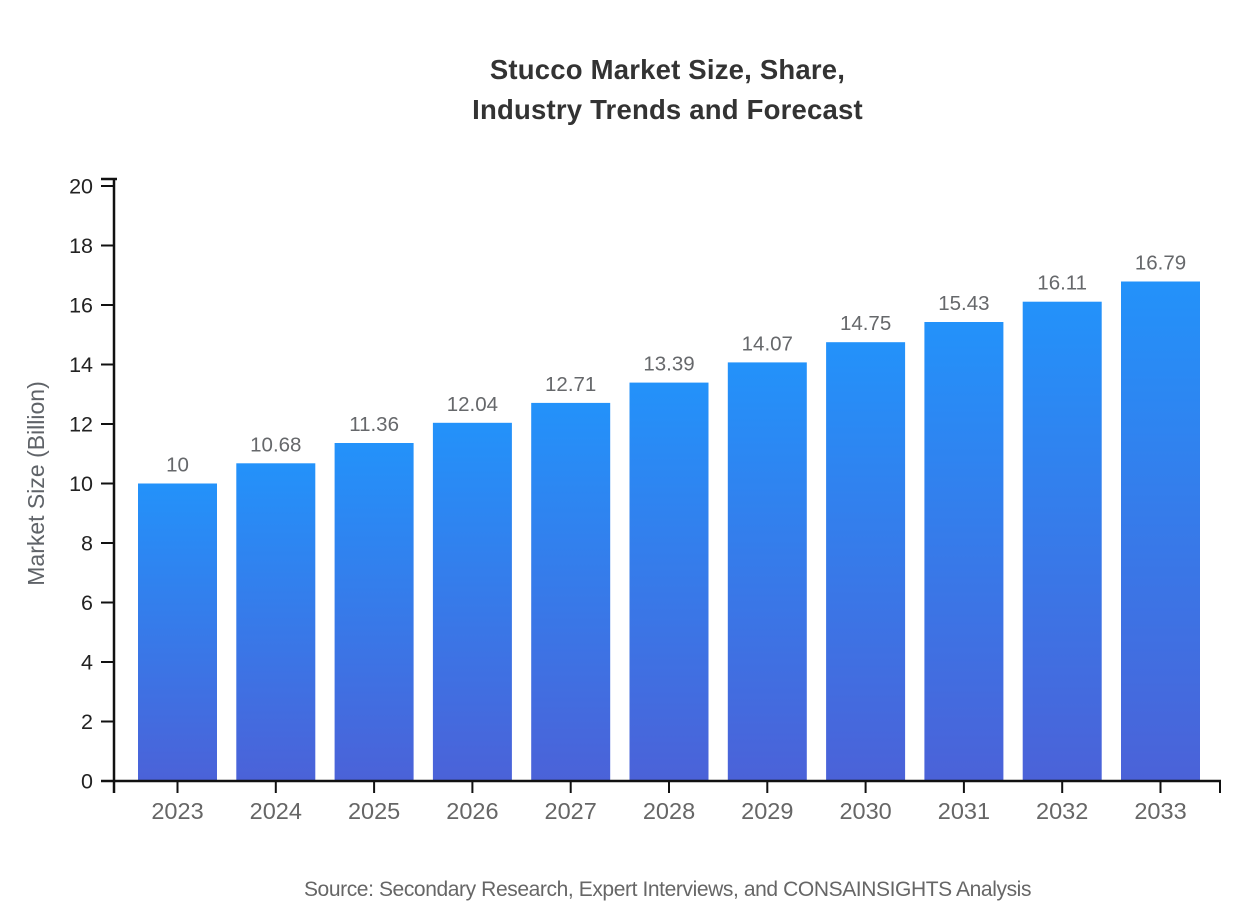 The image size is (1260, 920). I want to click on x-tick-label: 2033, so click(1160, 811).